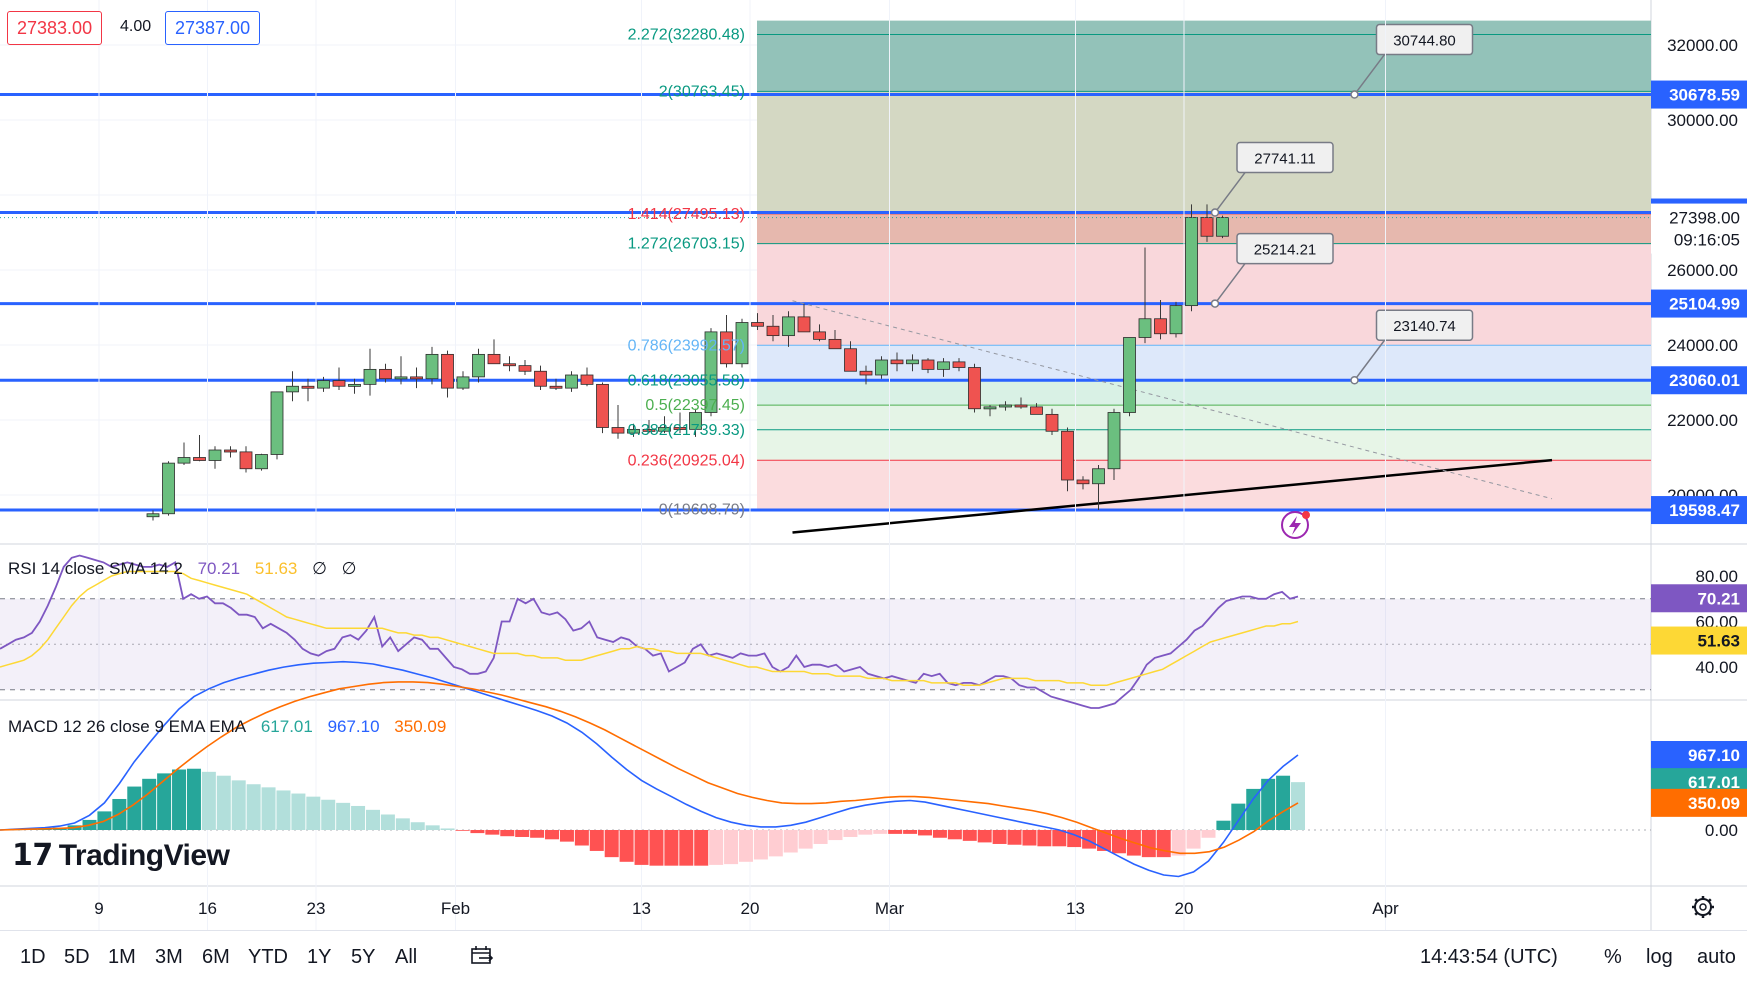 This screenshot has width=1747, height=987. What do you see at coordinates (1613, 957) in the screenshot?
I see `percent-toggle: %` at bounding box center [1613, 957].